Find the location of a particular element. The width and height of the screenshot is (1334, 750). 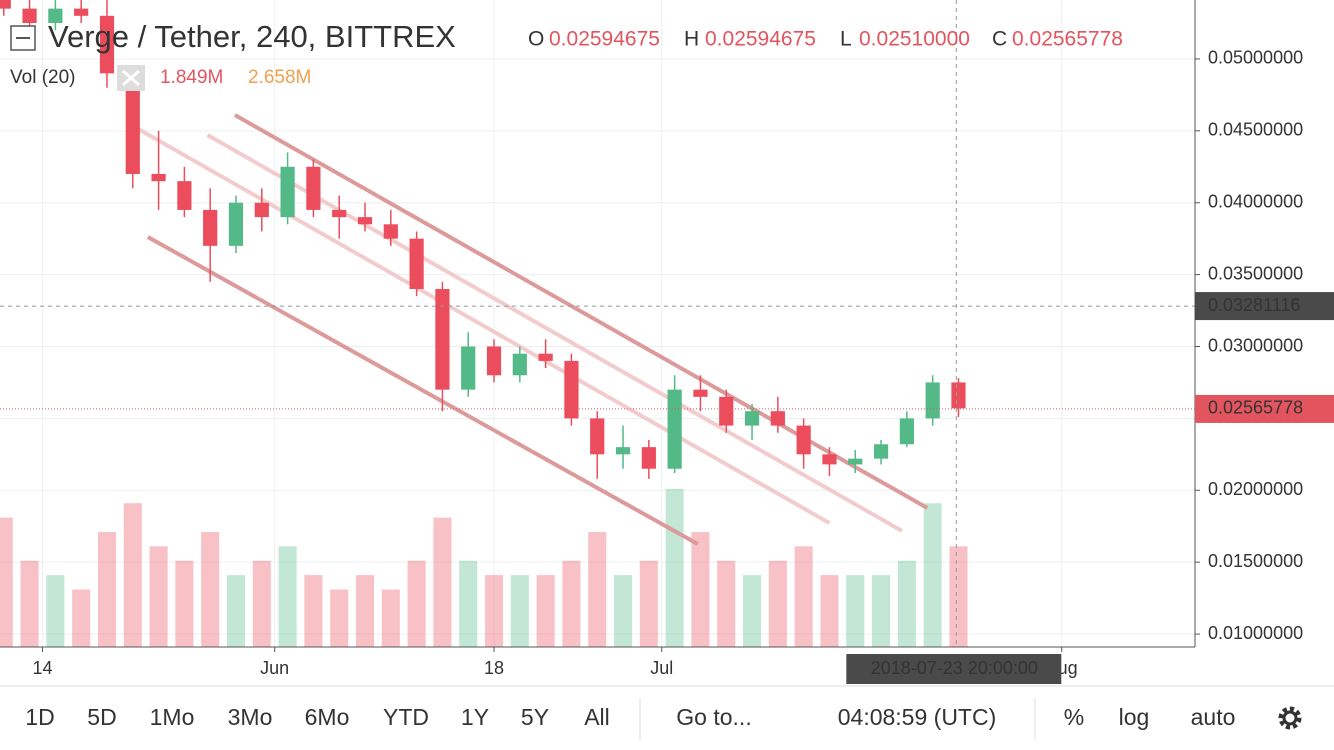

x-tick-label: Jul is located at coordinates (661, 668).